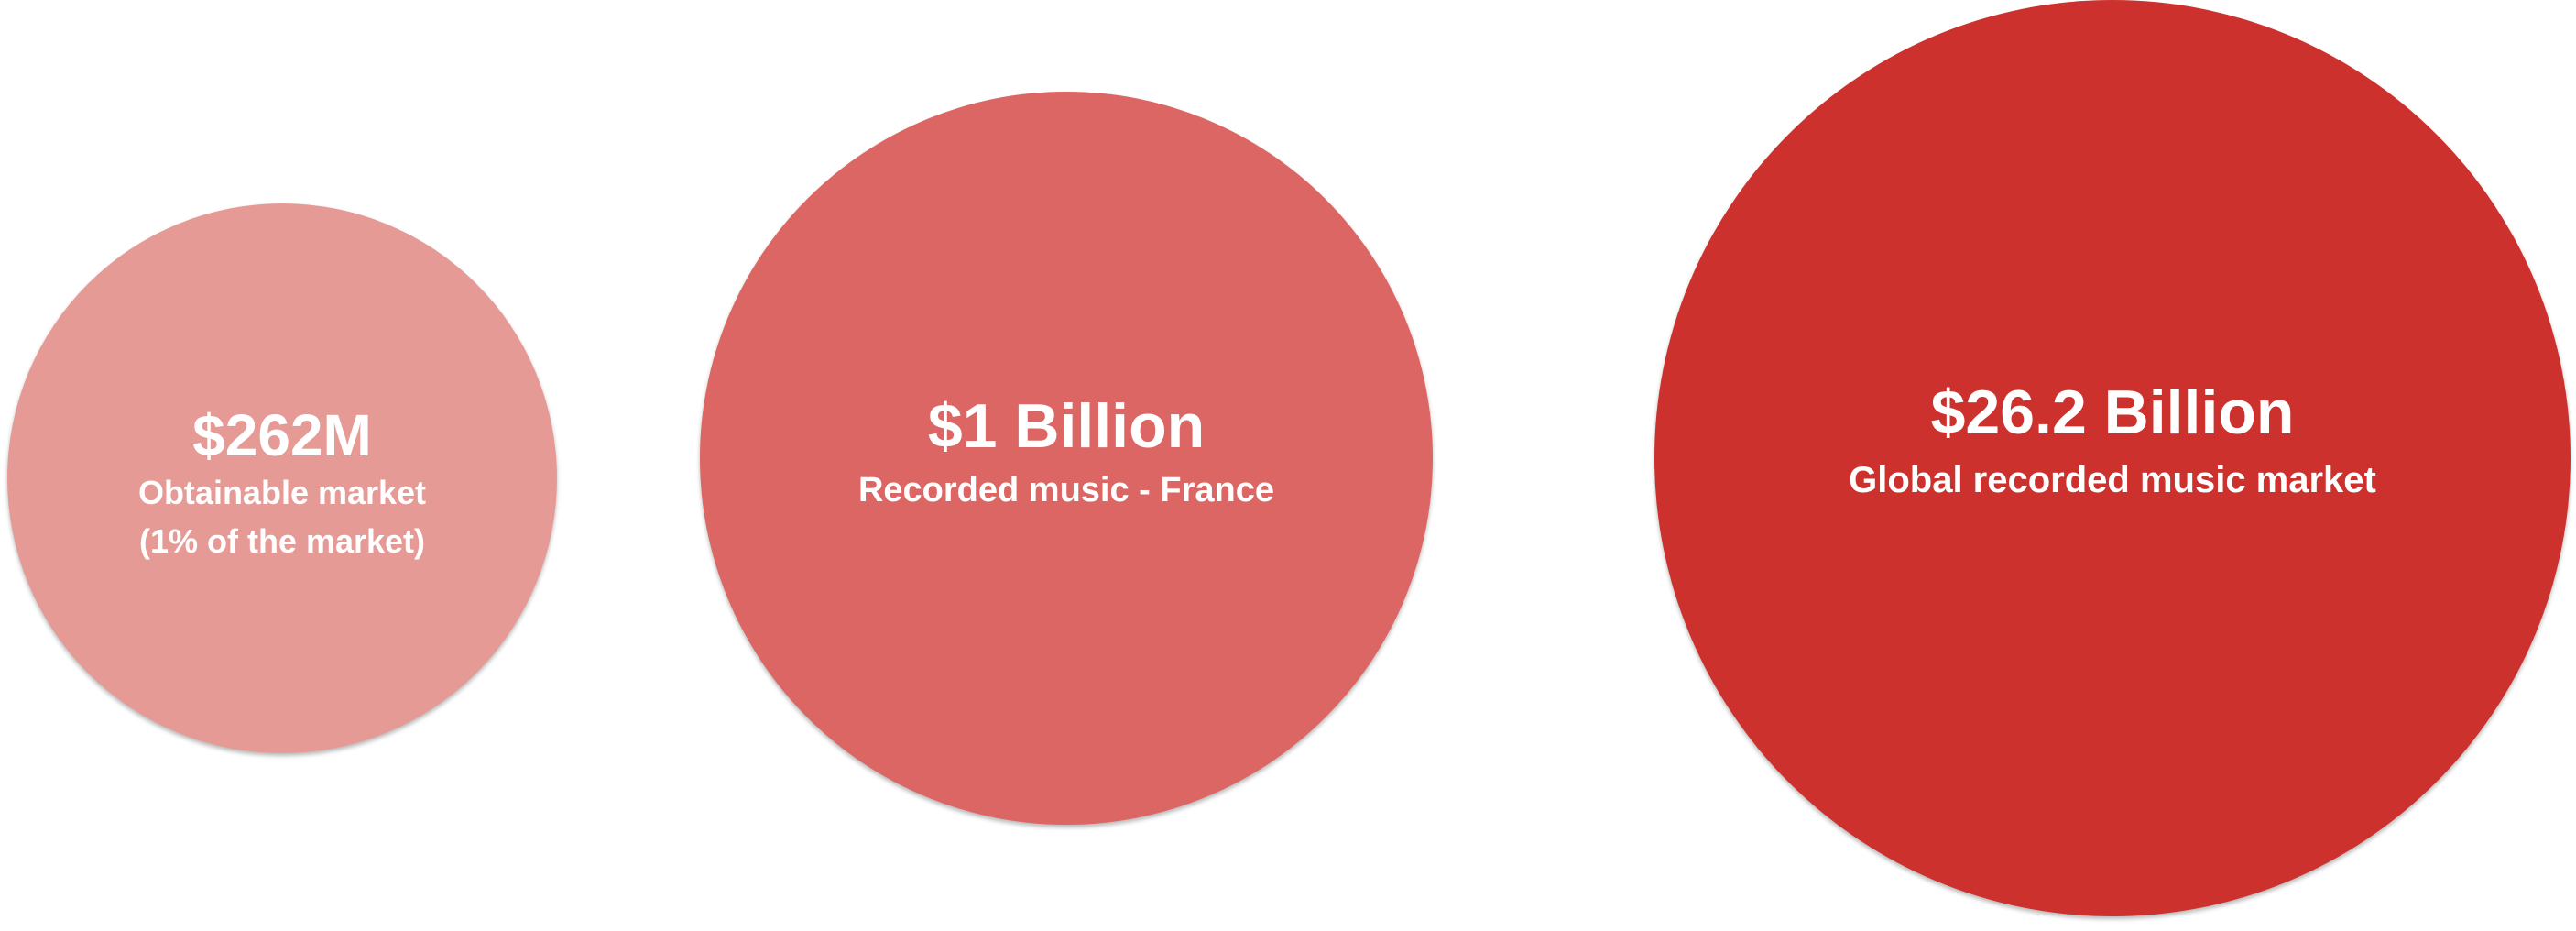 This screenshot has height=931, width=2576. What do you see at coordinates (1066, 491) in the screenshot?
I see `france-market-caption: Recorded music - France` at bounding box center [1066, 491].